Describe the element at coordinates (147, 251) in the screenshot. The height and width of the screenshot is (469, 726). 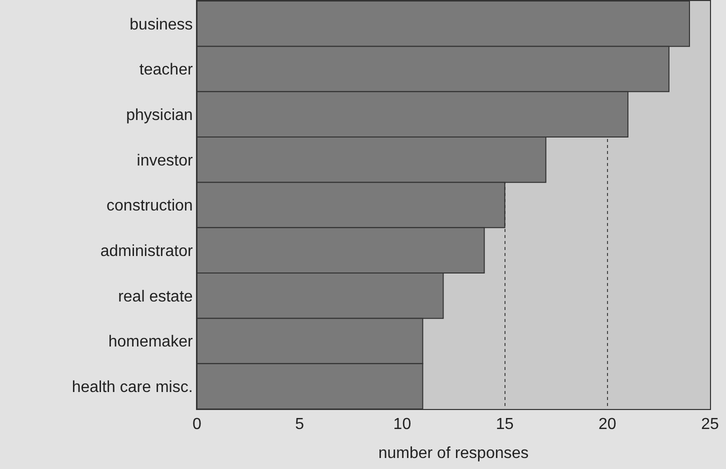
I see `y-tick-label: administrator` at that location.